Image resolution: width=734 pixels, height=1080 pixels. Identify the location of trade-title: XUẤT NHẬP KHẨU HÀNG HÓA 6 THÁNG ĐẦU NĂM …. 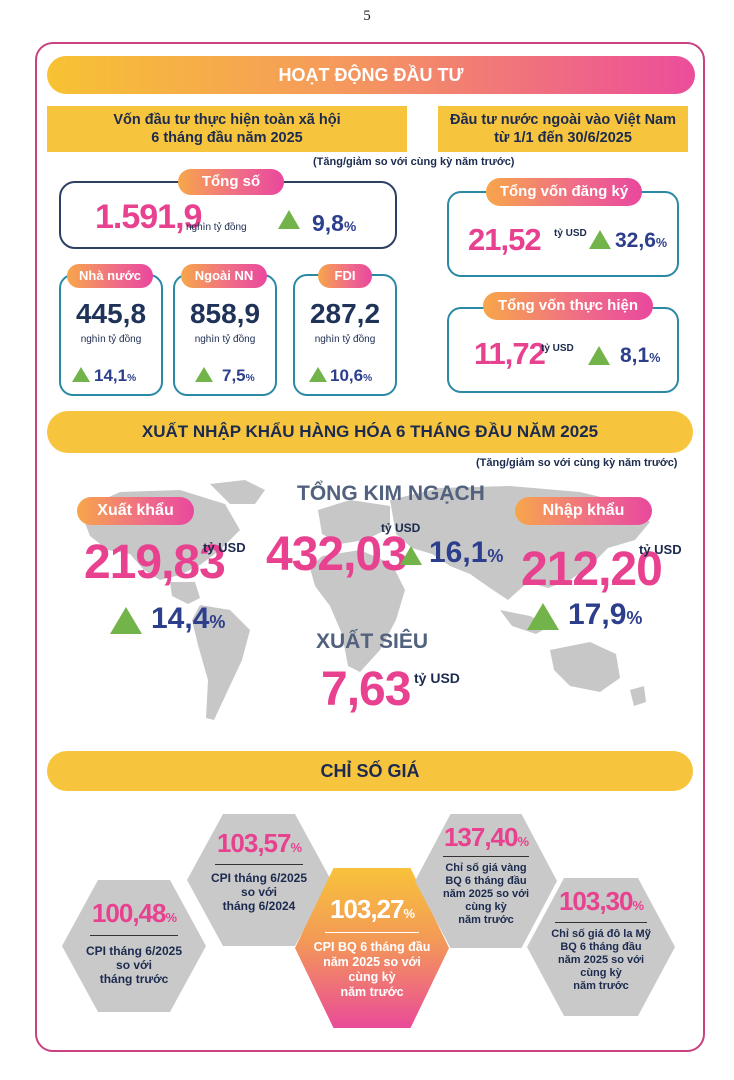
(370, 431).